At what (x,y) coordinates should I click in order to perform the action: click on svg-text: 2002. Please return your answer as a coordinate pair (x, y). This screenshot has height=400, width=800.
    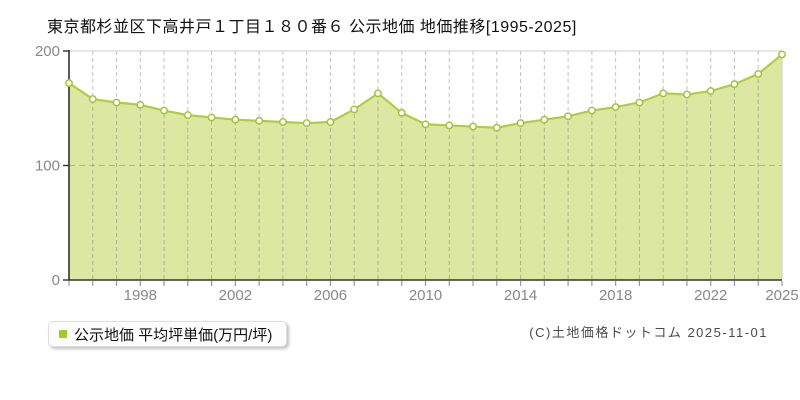
    Looking at the image, I should click on (235, 295).